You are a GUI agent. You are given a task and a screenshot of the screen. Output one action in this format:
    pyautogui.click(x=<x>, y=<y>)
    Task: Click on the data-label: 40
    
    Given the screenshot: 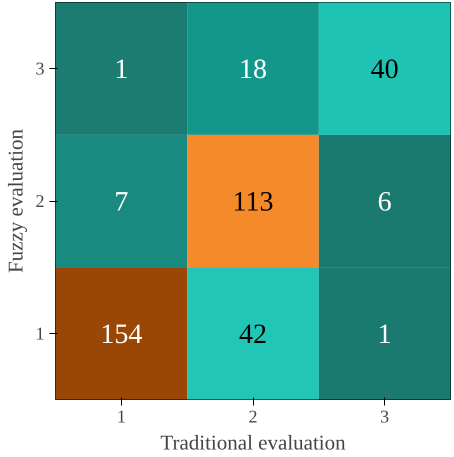 What is the action you would take?
    pyautogui.click(x=384, y=70)
    